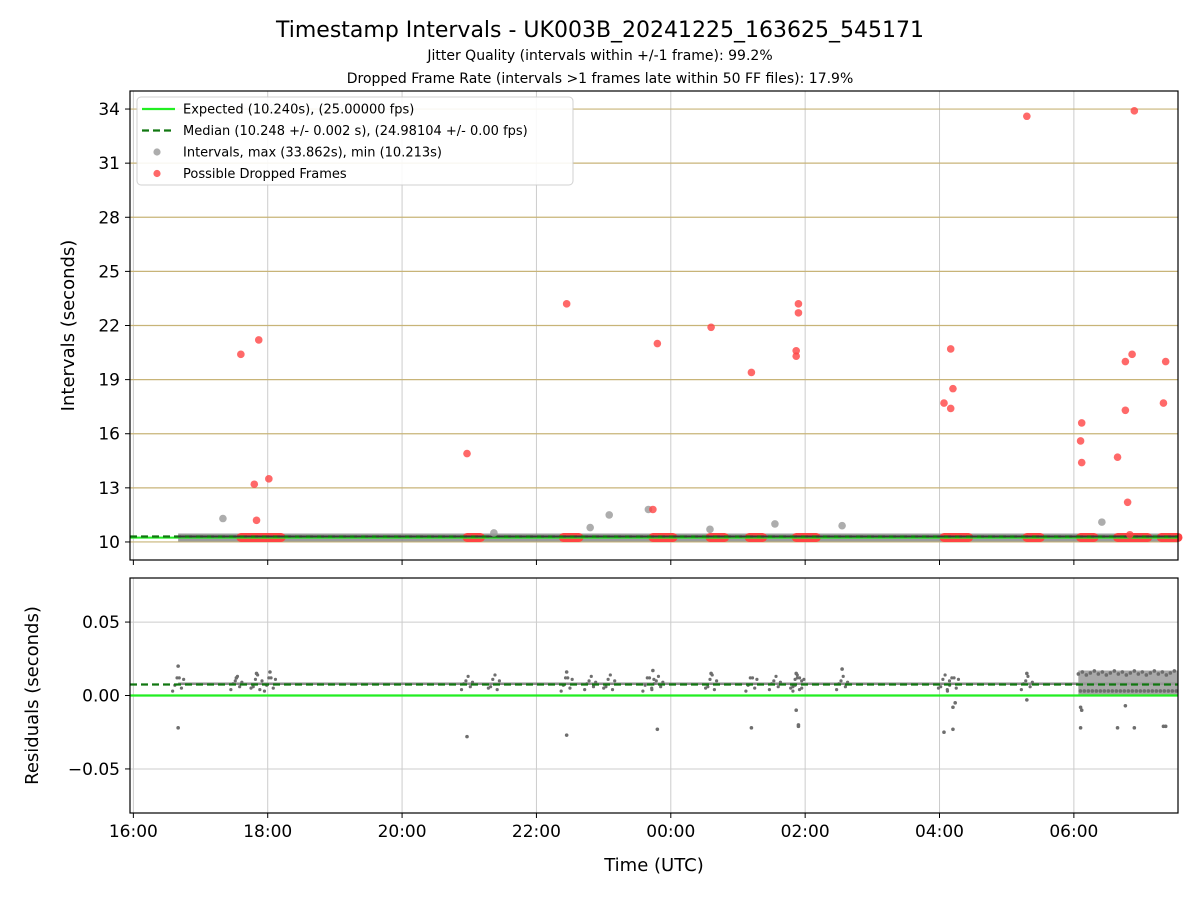 The image size is (1200, 900). What do you see at coordinates (157, 173) in the screenshot?
I see `legend-swatch-dropped` at bounding box center [157, 173].